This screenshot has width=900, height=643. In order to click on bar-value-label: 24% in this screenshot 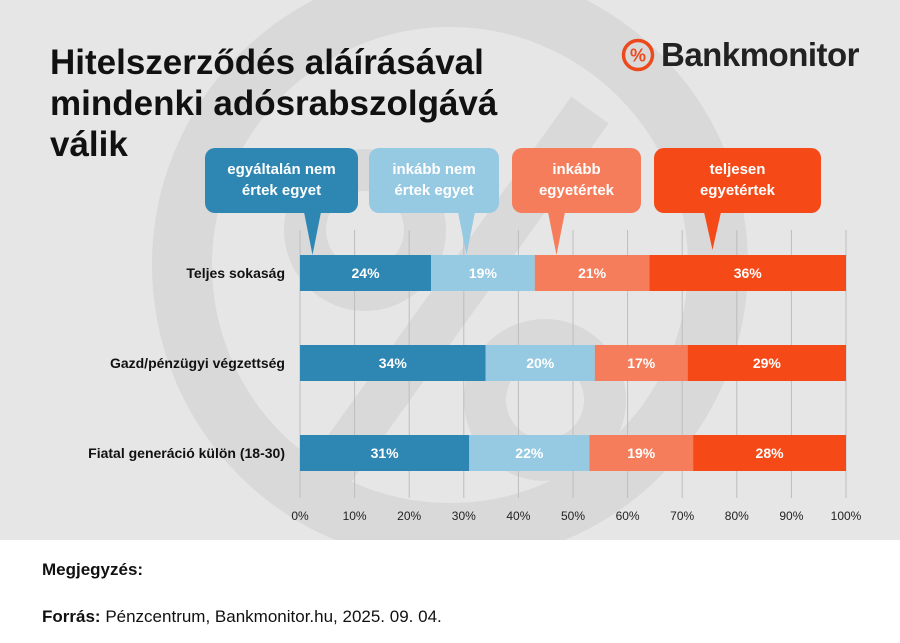, I will do `click(366, 273)`.